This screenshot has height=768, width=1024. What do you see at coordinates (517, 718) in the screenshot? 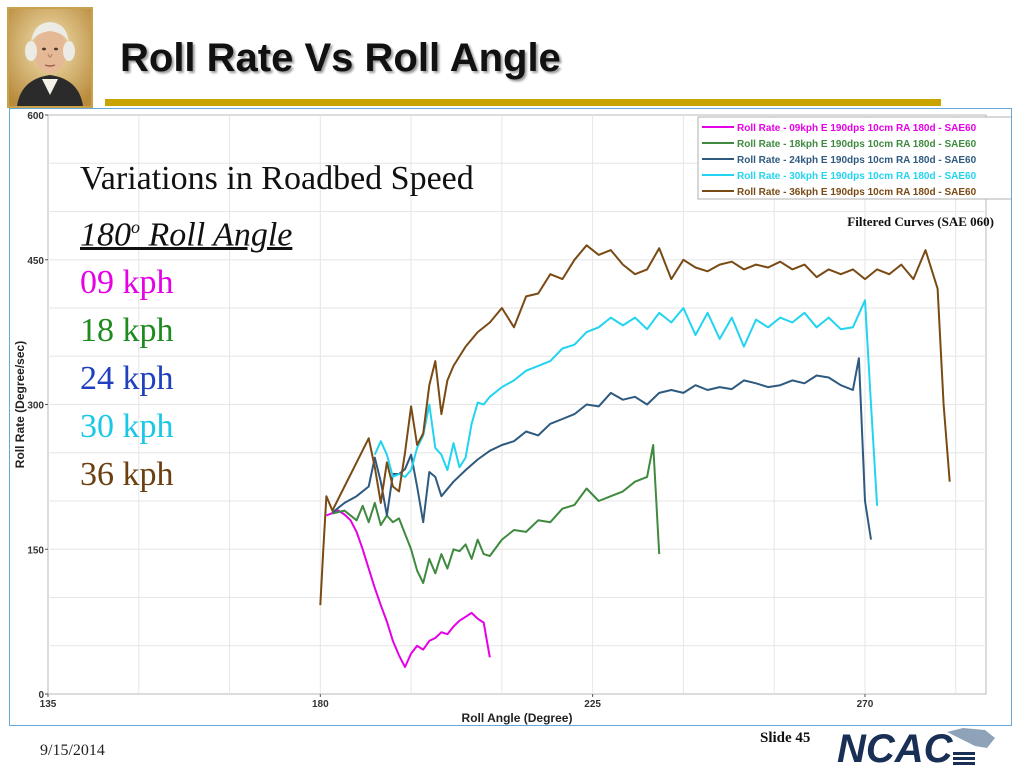
I see `x-axis-title: Roll Angle (Degree)` at bounding box center [517, 718].